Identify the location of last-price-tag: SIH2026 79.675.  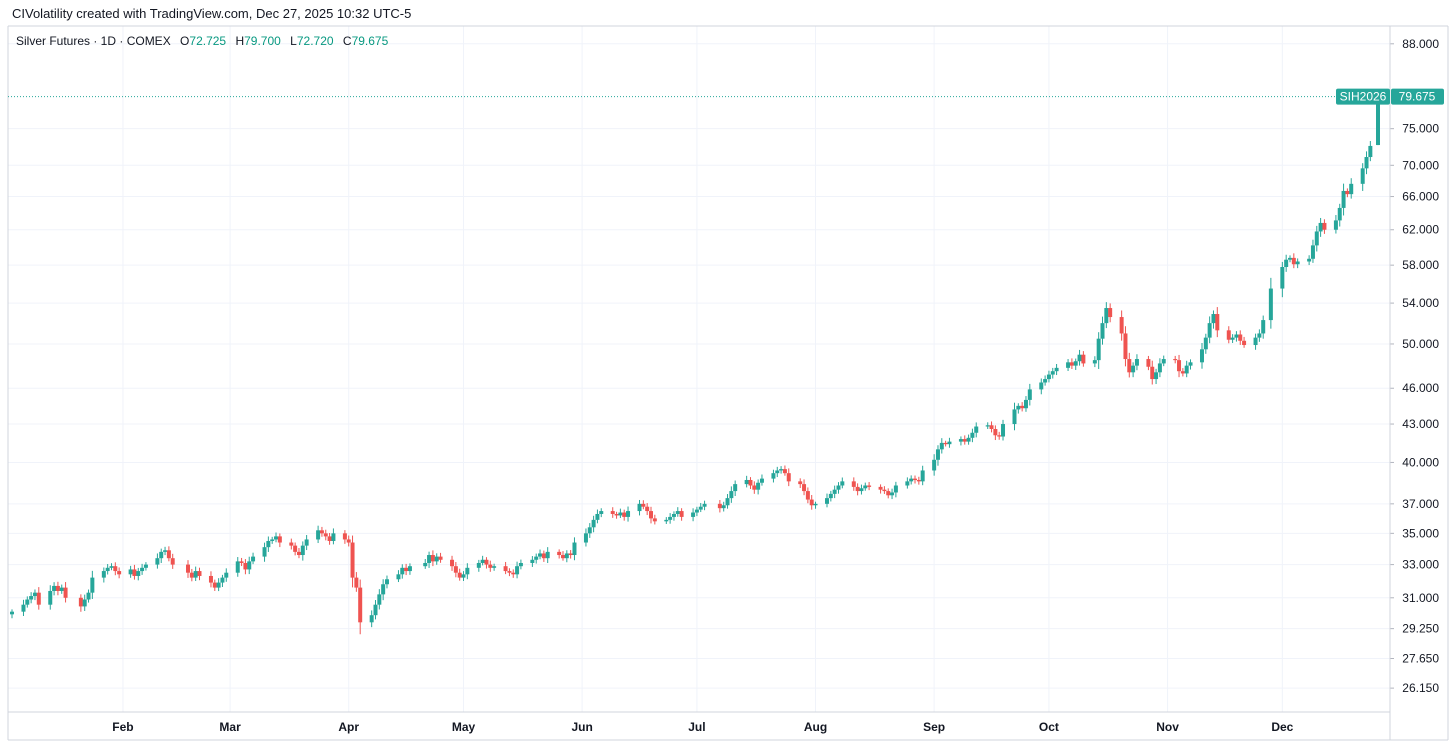
(726, 96).